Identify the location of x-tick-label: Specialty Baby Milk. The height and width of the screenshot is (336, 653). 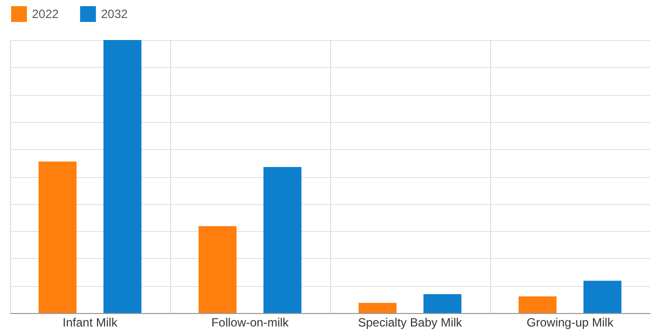
(411, 323).